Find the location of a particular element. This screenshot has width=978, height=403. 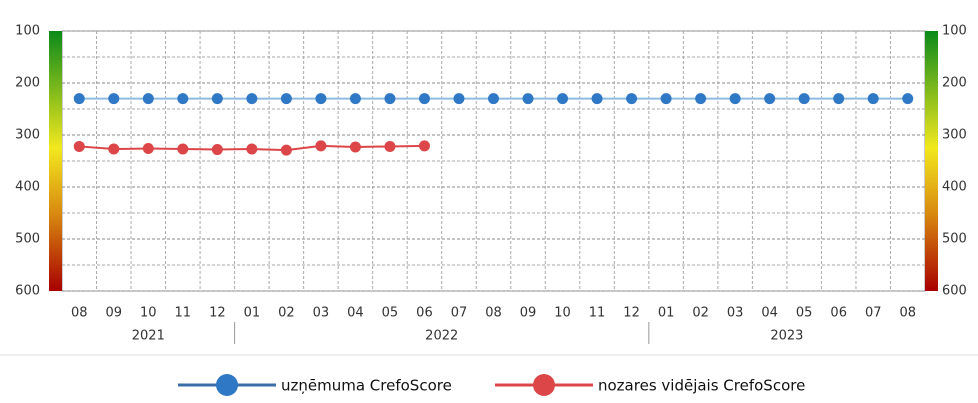

legend-label: nozares vidējais CrefoScore is located at coordinates (701, 386).